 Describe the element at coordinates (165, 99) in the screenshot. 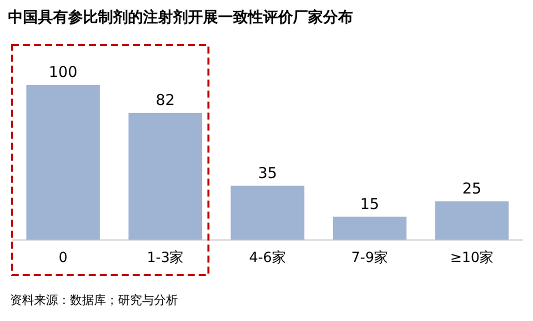

I see `data-label: 82` at that location.